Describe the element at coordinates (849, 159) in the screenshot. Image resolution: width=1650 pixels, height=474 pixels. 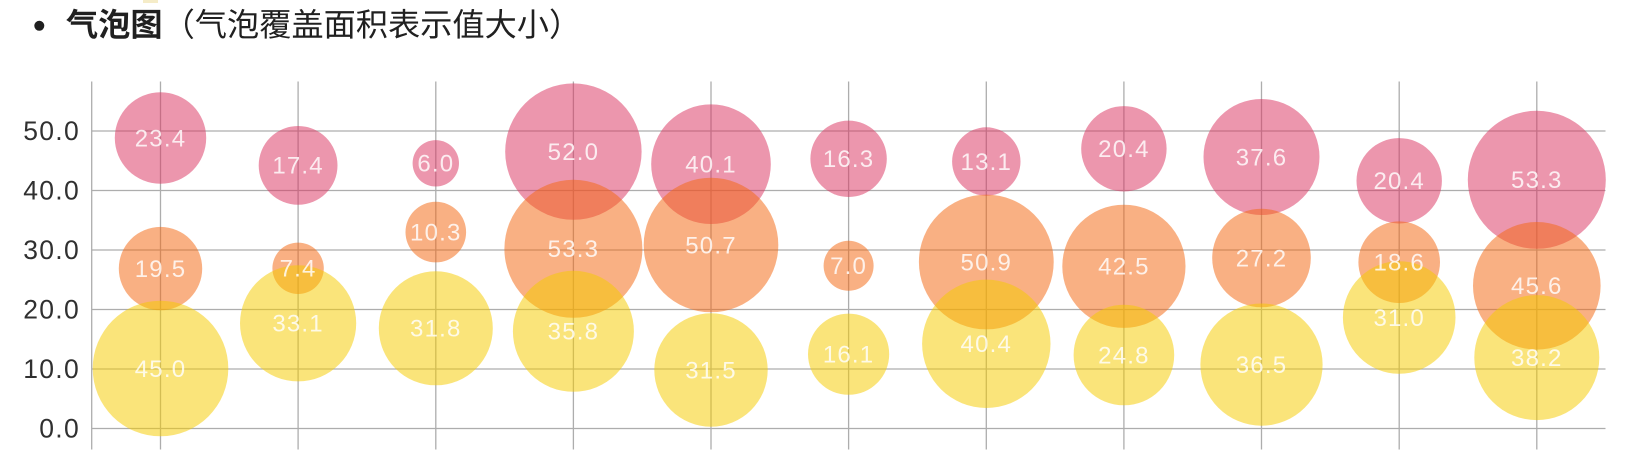
I see `svg-text: 16.3` at that location.